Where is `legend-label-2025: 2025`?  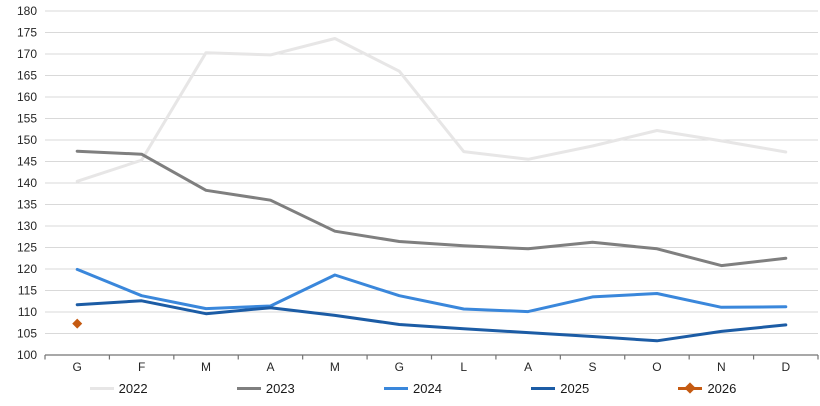
legend-label-2025: 2025 is located at coordinates (575, 388).